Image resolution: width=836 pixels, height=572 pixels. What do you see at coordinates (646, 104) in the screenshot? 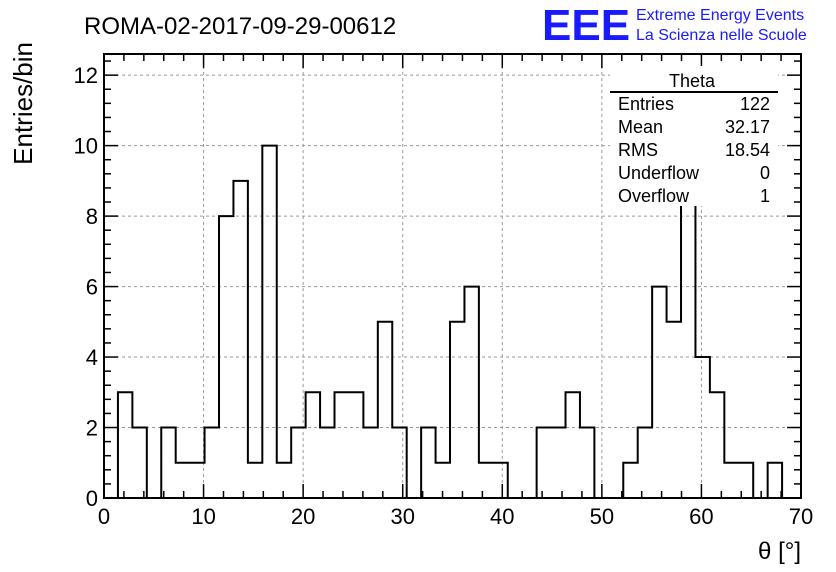
I see `stats-row-label: Entries` at bounding box center [646, 104].